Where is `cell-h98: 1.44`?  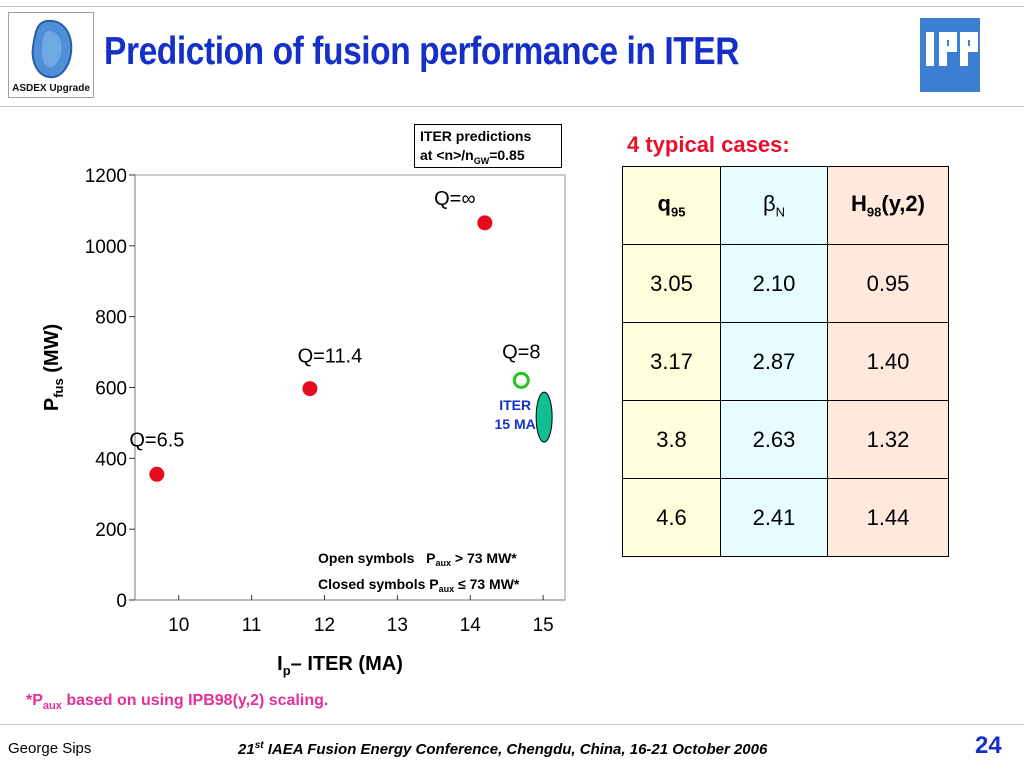 cell-h98: 1.44 is located at coordinates (888, 517).